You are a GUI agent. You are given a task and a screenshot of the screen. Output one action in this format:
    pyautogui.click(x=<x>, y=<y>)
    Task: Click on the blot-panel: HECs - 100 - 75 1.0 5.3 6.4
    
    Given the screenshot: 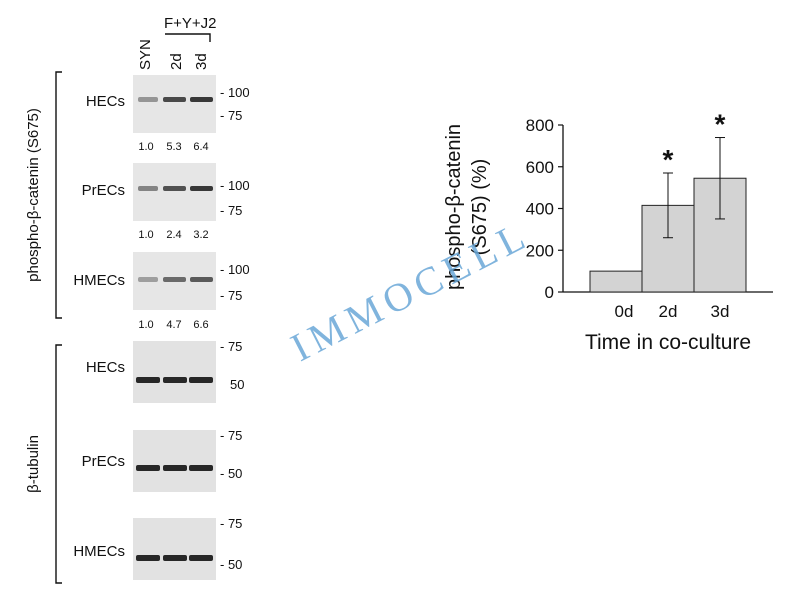 What is the action you would take?
    pyautogui.click(x=168, y=114)
    